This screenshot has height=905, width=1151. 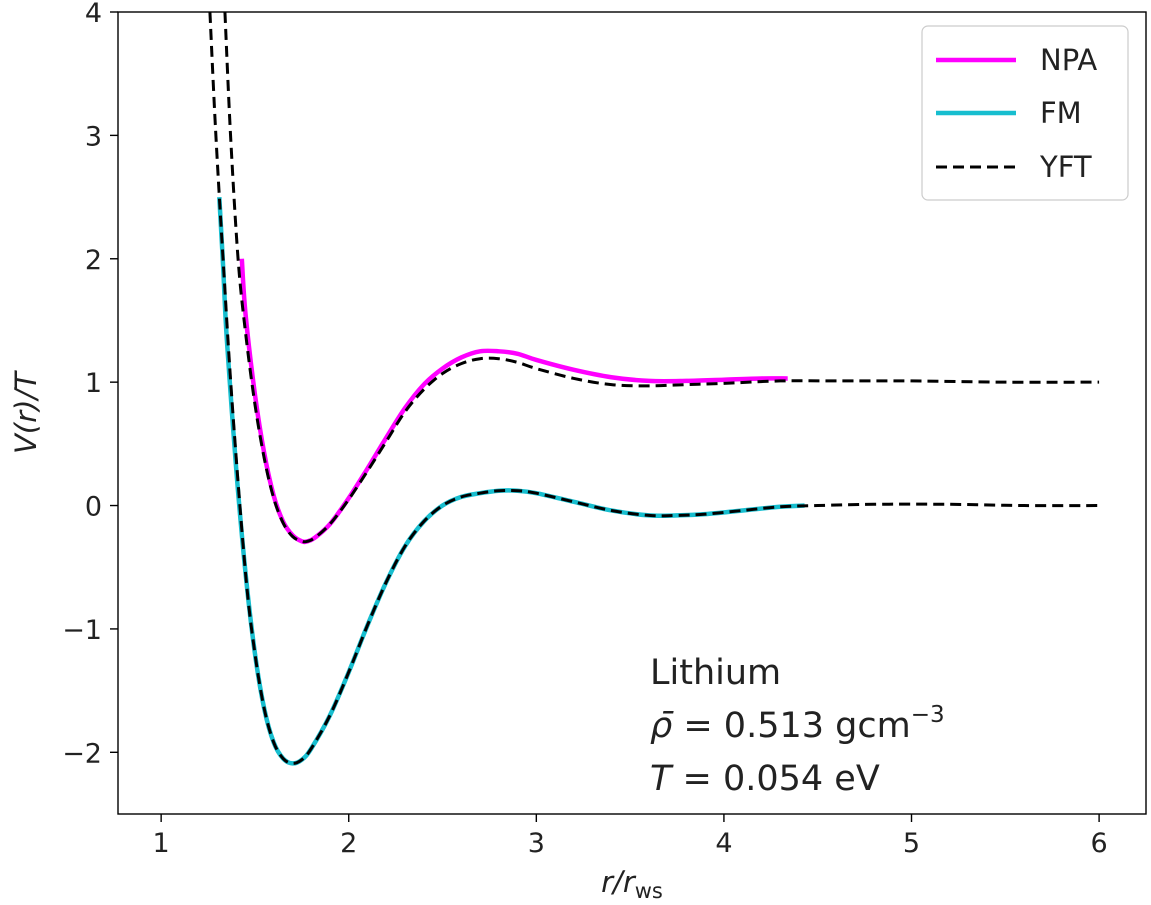 I want to click on legend-label-npa: NPA, so click(x=1068, y=60).